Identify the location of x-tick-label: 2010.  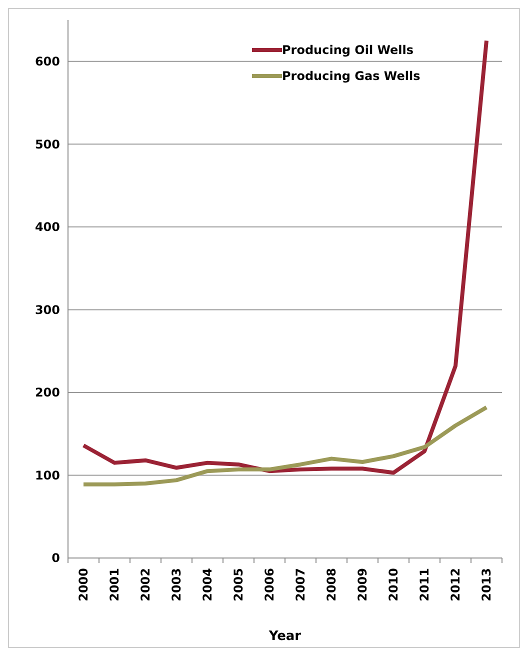
(393, 585).